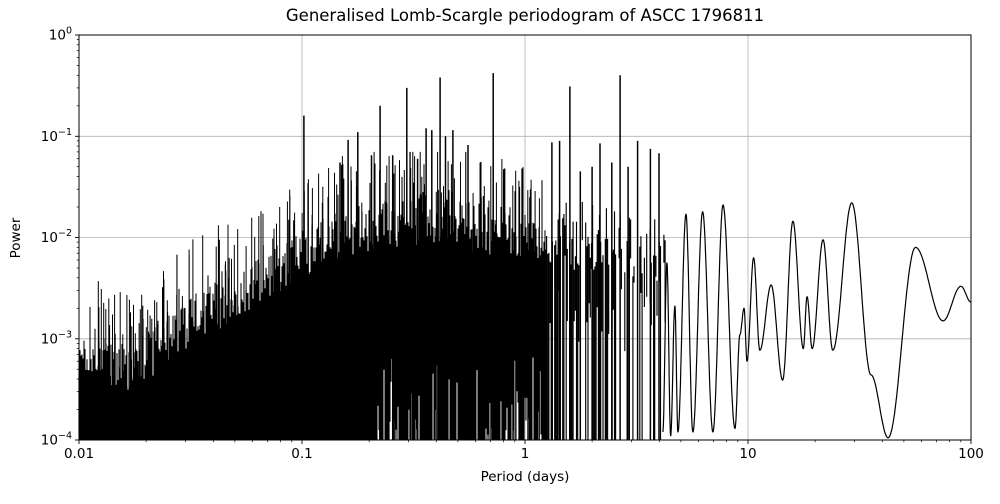 Image resolution: width=1000 pixels, height=504 pixels. What do you see at coordinates (56, 338) in the screenshot?
I see `y-tick-label: 10⁻³` at bounding box center [56, 338].